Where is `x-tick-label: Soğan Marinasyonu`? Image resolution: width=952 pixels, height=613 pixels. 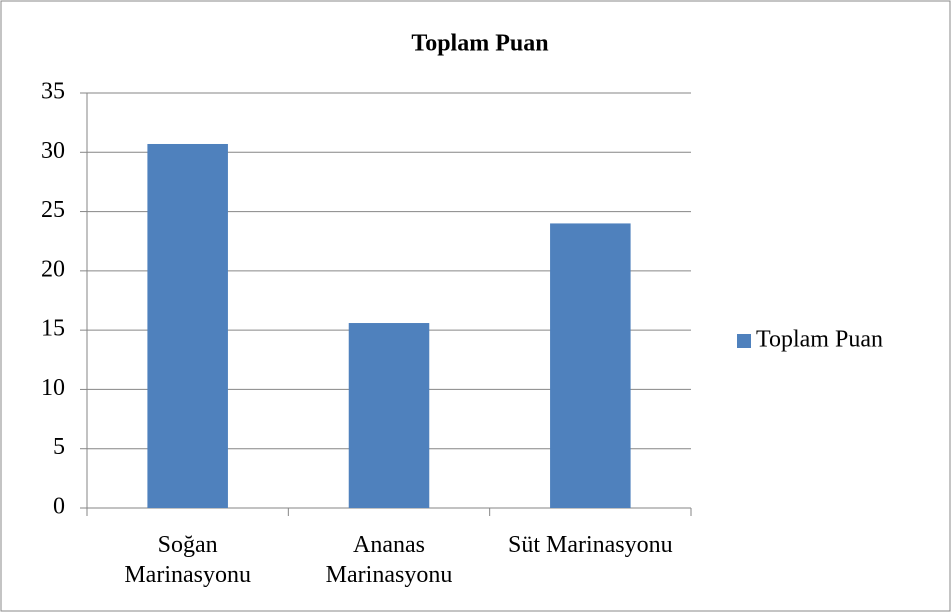
x-tick-label: Soğan Marinasyonu is located at coordinates (187, 560).